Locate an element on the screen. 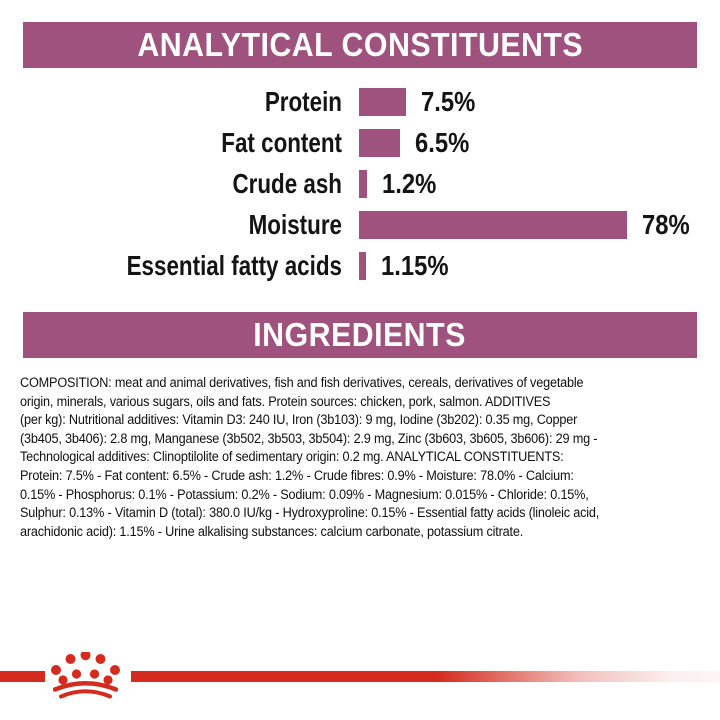 The image size is (720, 720). royal-canin-crown-icon is located at coordinates (85, 675).